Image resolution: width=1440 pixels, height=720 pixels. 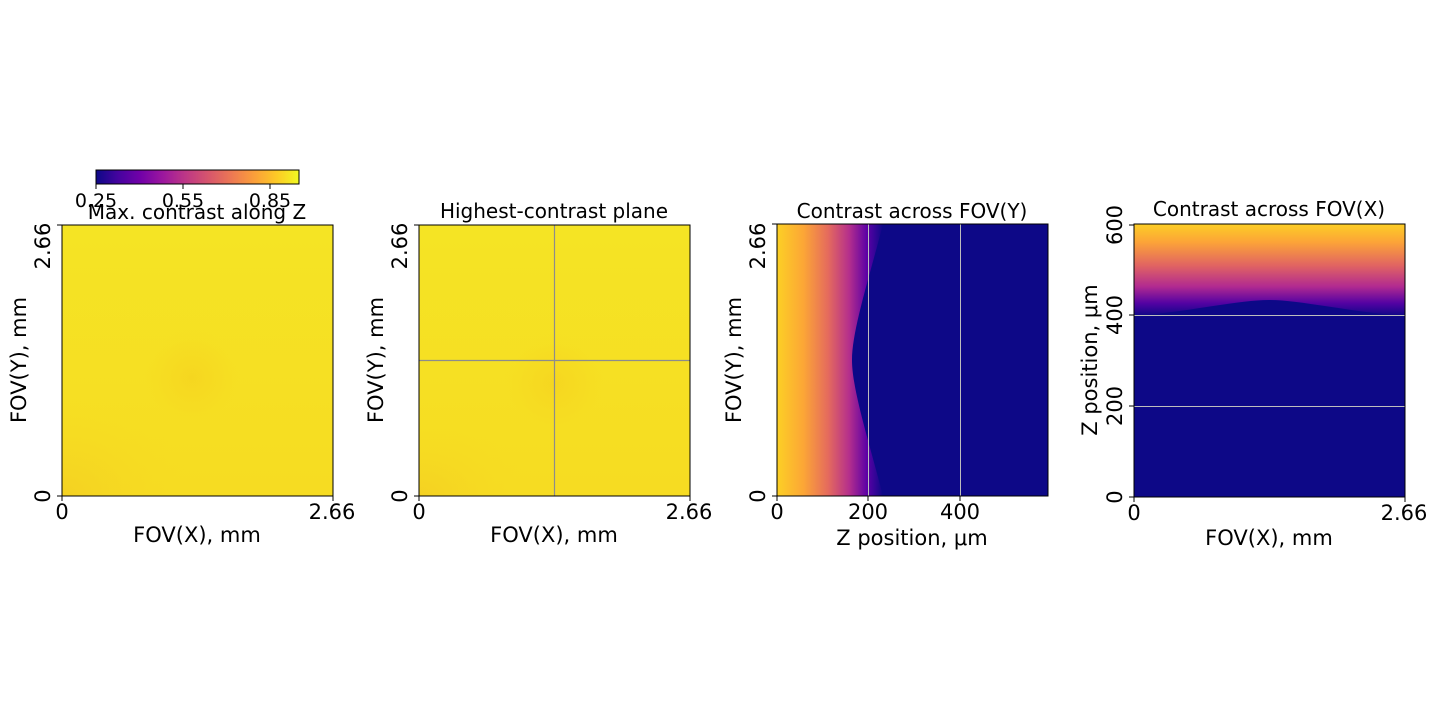 I want to click on panel2-frame, so click(x=554, y=360).